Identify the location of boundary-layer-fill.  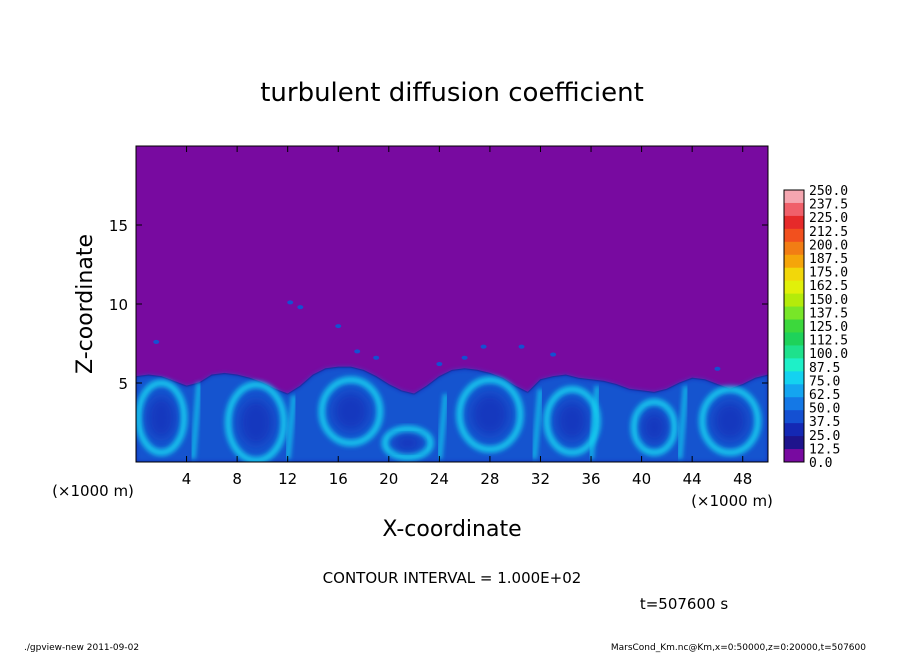
(452, 414).